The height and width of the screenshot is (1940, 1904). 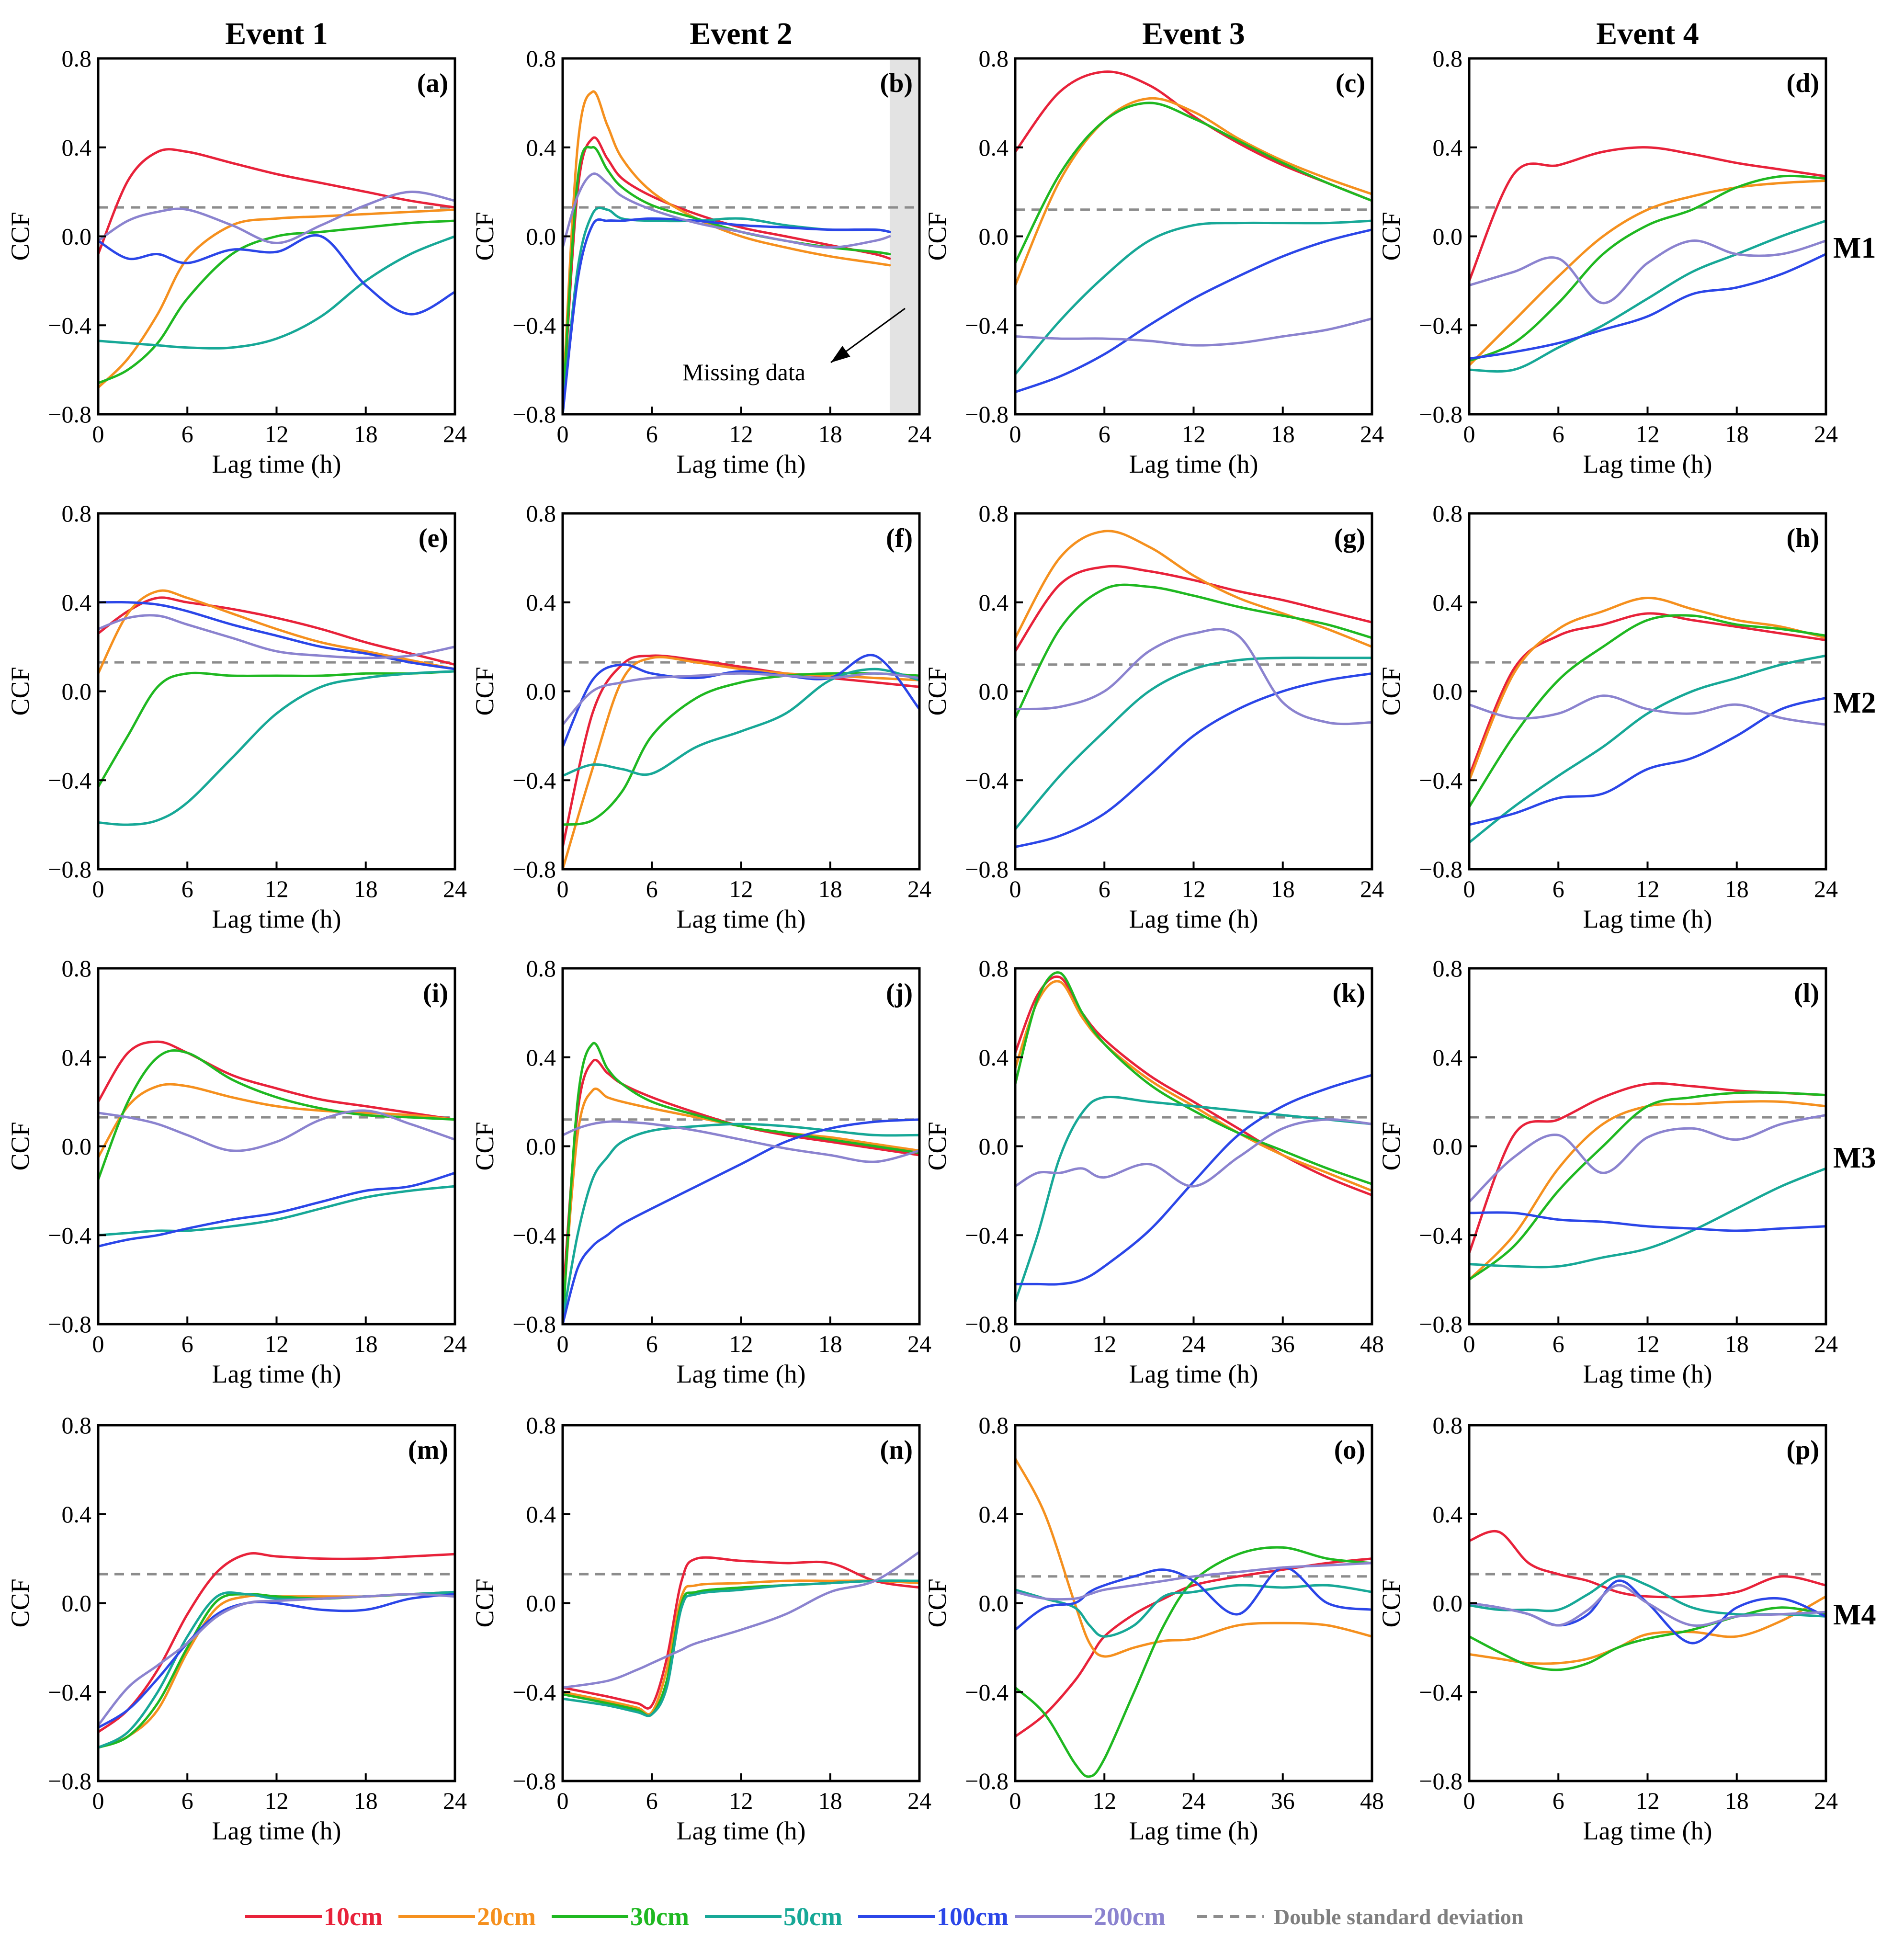 What do you see at coordinates (467, 1916) in the screenshot?
I see `legend-item-20cm: 20cm` at bounding box center [467, 1916].